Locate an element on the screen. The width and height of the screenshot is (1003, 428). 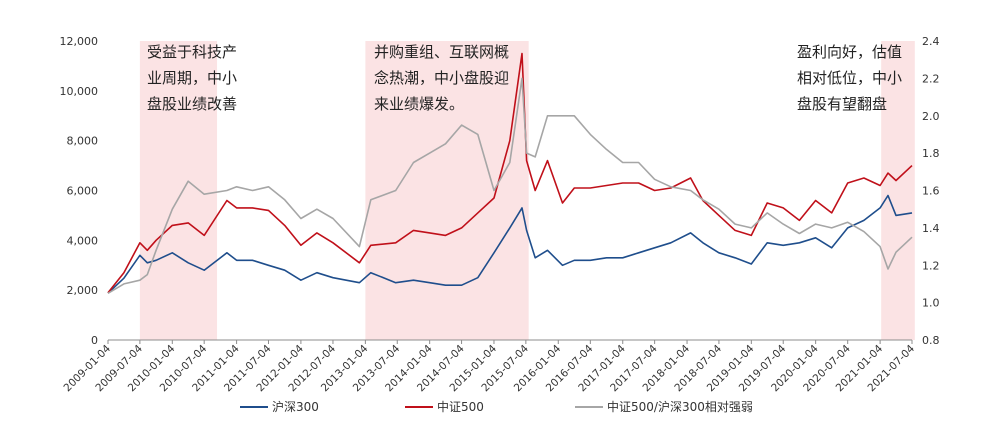
annotation-text-1: 受益于科技产 is located at coordinates (192, 52).